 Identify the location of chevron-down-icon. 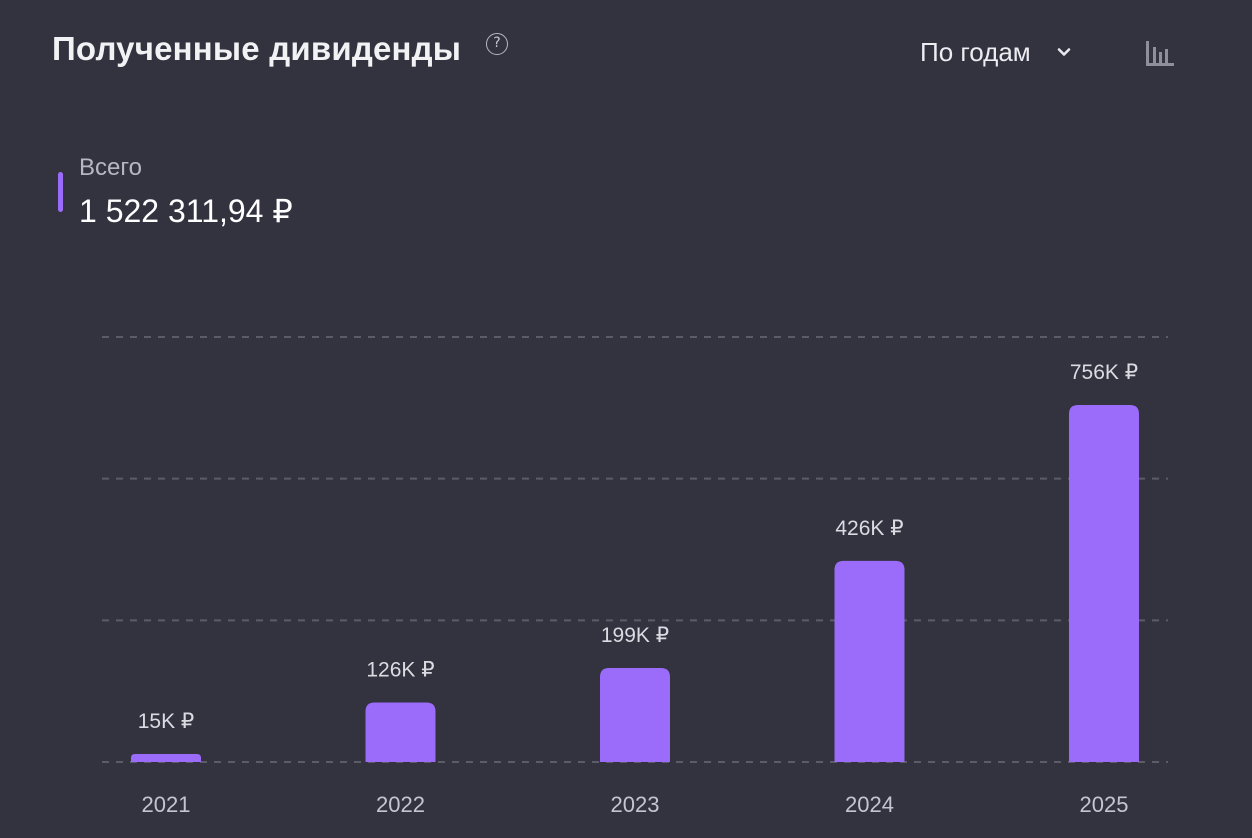
(1063, 52).